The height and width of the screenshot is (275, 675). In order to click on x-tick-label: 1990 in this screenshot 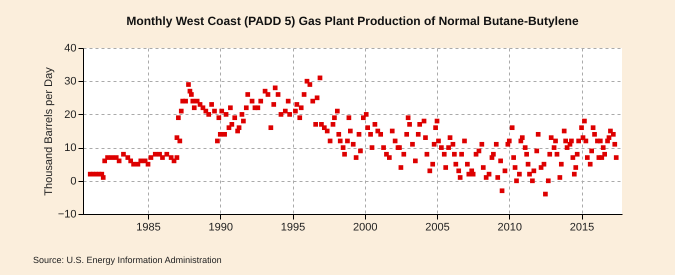, I will do `click(221, 228)`.